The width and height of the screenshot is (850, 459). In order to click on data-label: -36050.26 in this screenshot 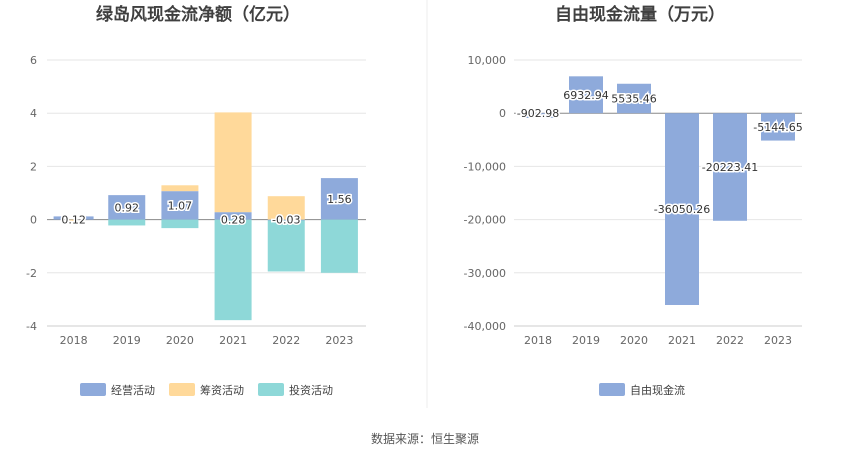, I will do `click(682, 209)`.